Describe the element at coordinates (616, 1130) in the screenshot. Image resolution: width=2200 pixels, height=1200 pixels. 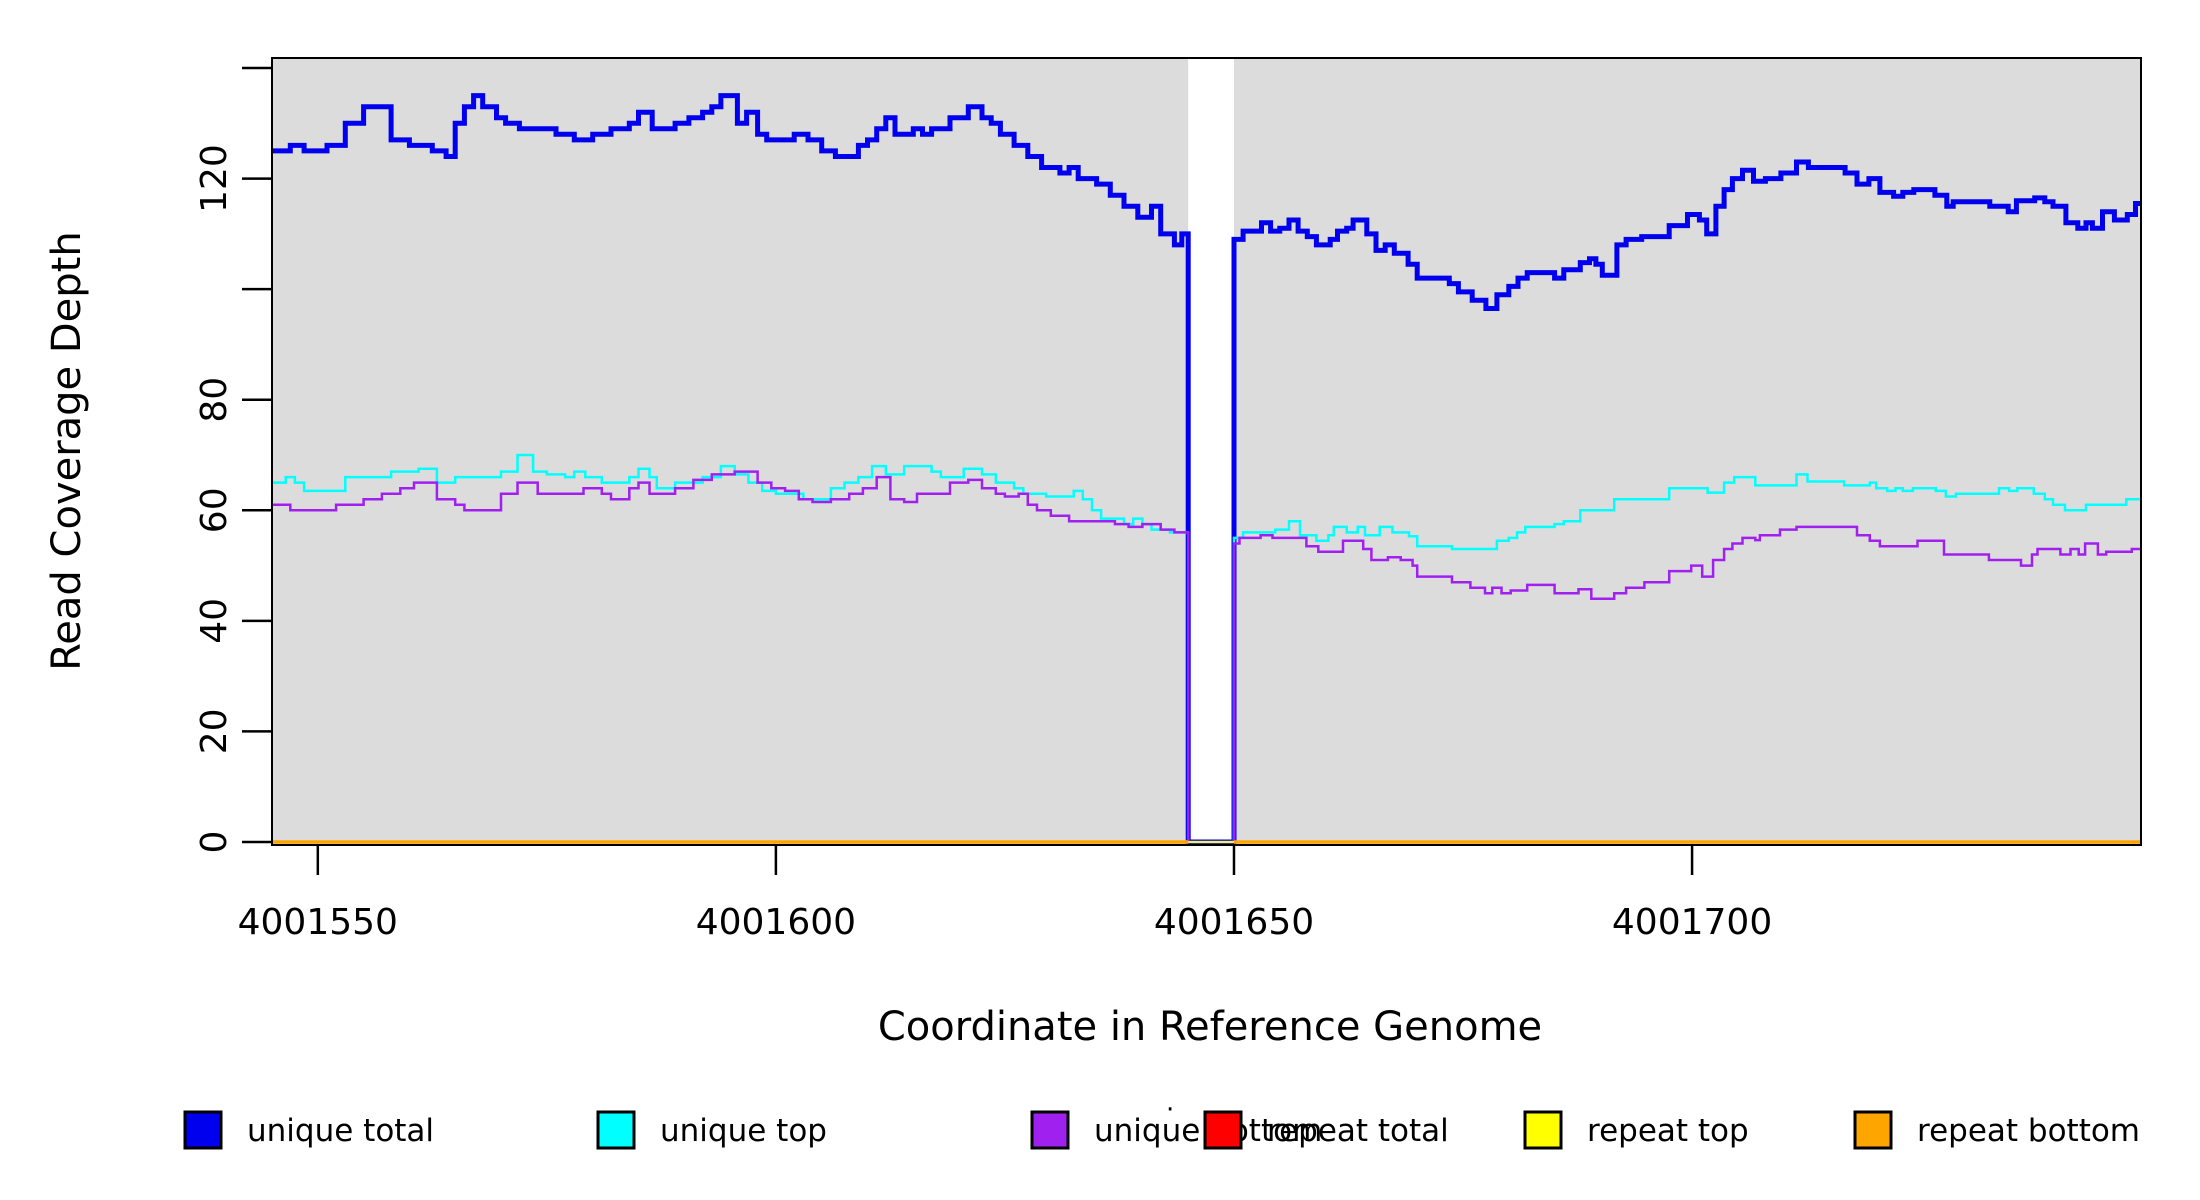
I see `legend-swatch-unique-top` at that location.